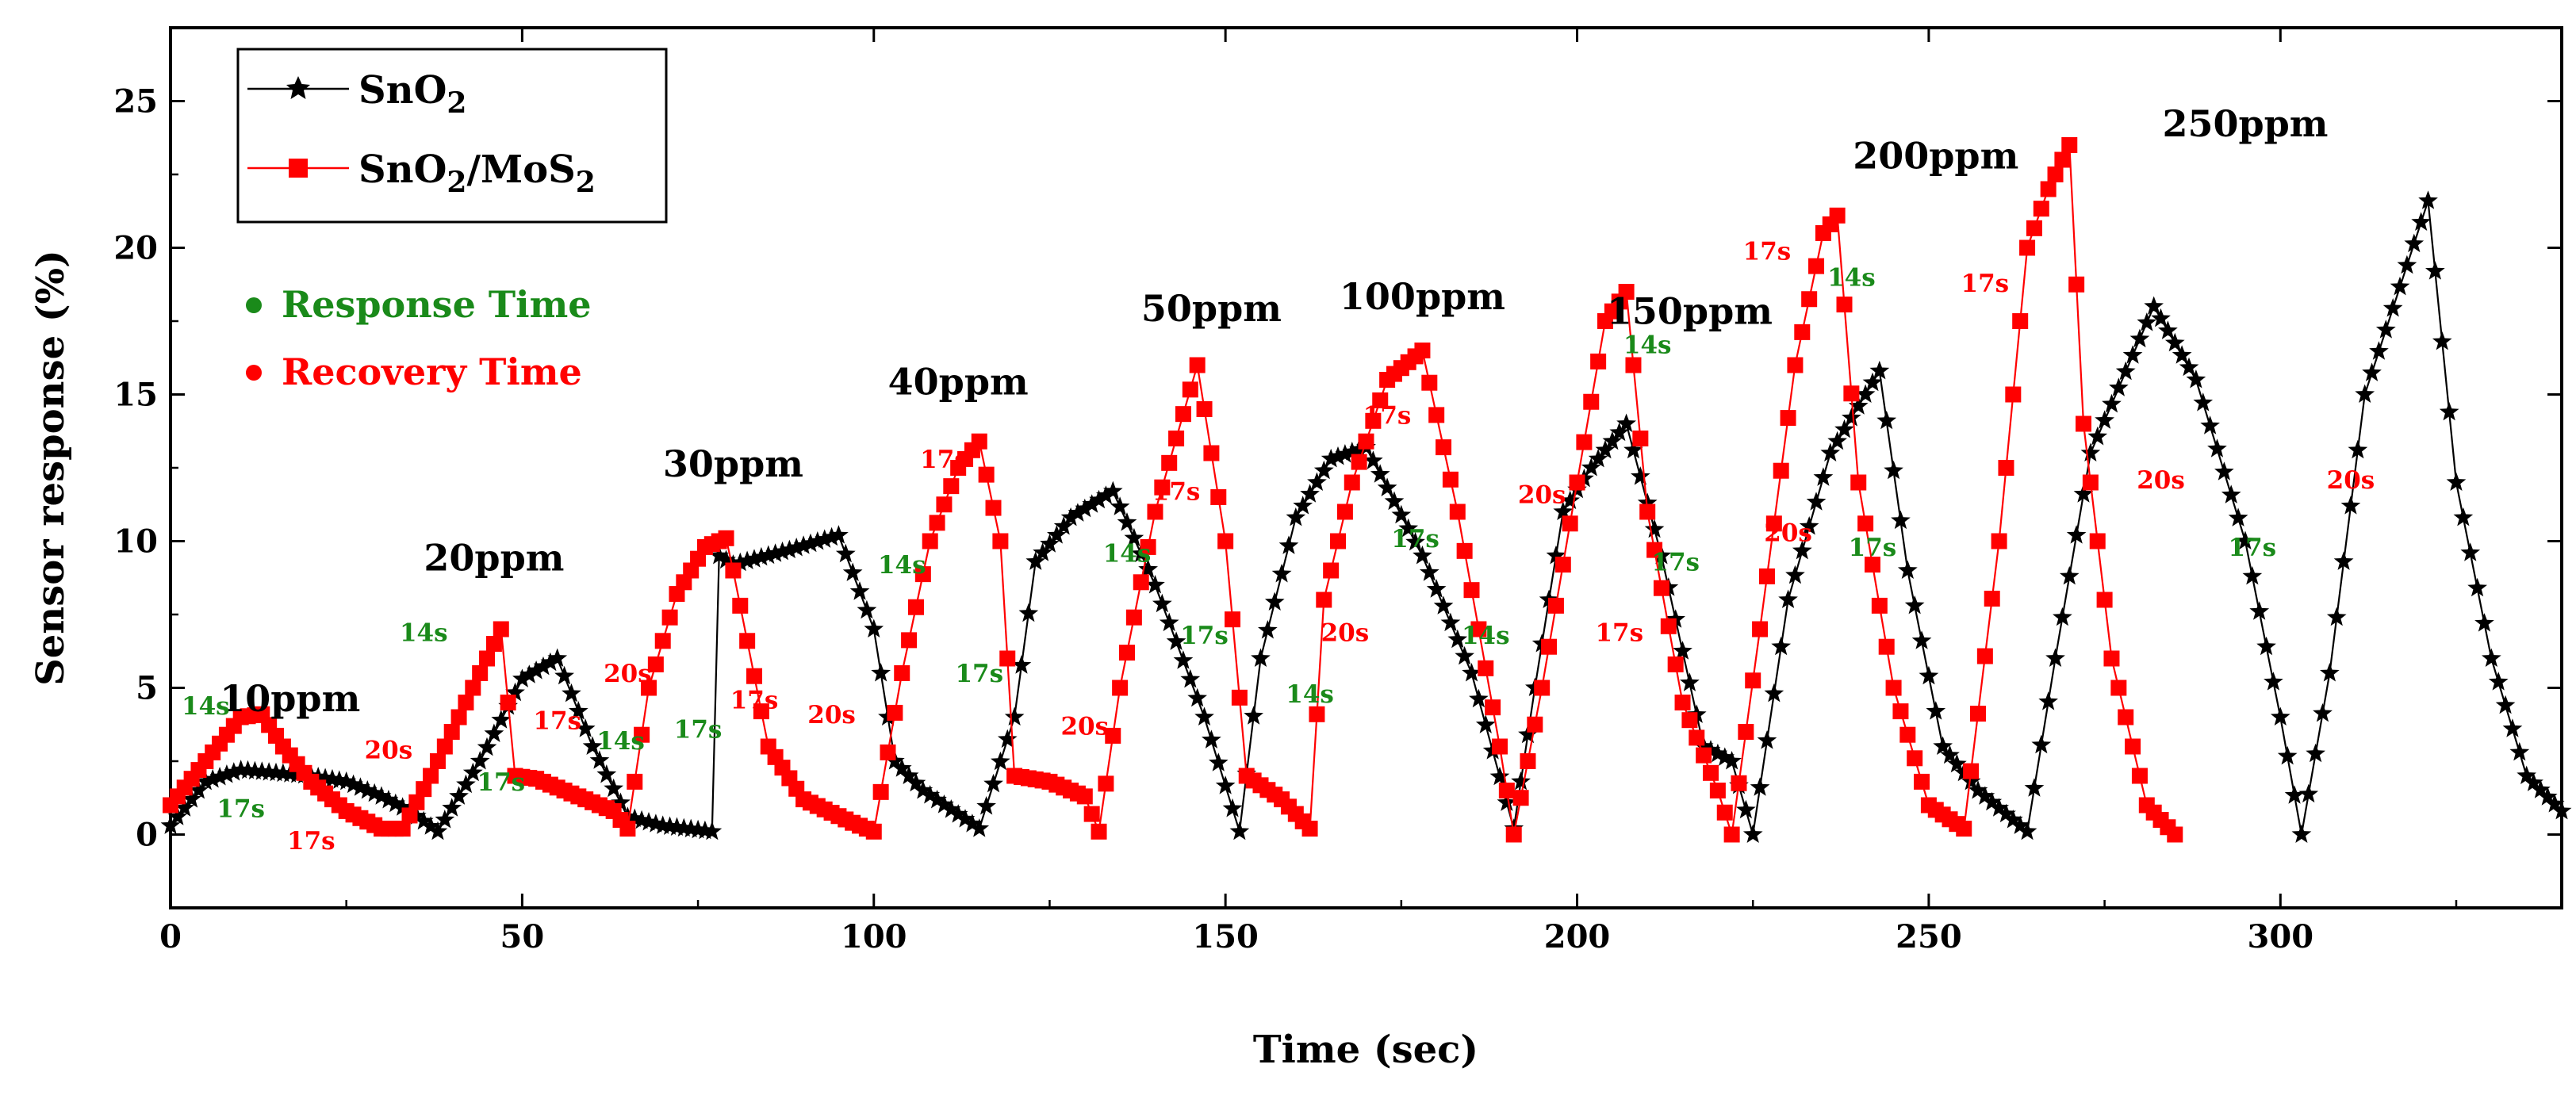 Image resolution: width=2576 pixels, height=1095 pixels. Describe the element at coordinates (402, 90) in the screenshot. I see `legend-label-sno2-main: SnO` at that location.